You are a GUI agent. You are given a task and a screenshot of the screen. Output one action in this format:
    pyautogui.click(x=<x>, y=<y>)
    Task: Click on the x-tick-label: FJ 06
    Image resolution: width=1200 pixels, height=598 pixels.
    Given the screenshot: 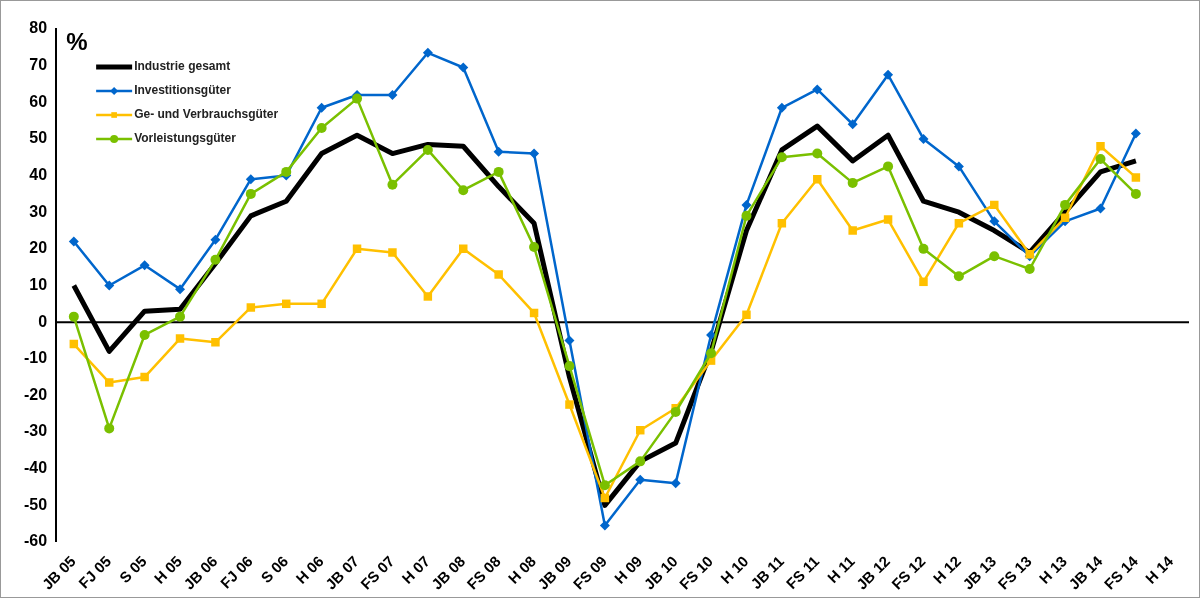 What is the action you would take?
    pyautogui.click(x=236, y=572)
    